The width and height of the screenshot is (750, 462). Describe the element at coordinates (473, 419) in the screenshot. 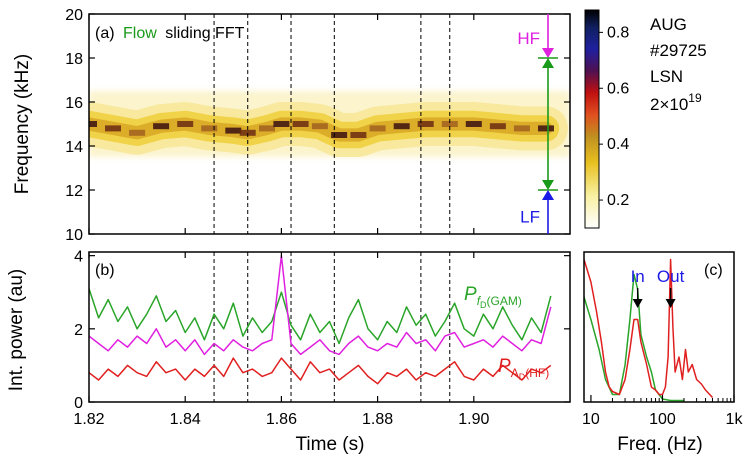

I see `x-tick-label: 1.90` at that location.